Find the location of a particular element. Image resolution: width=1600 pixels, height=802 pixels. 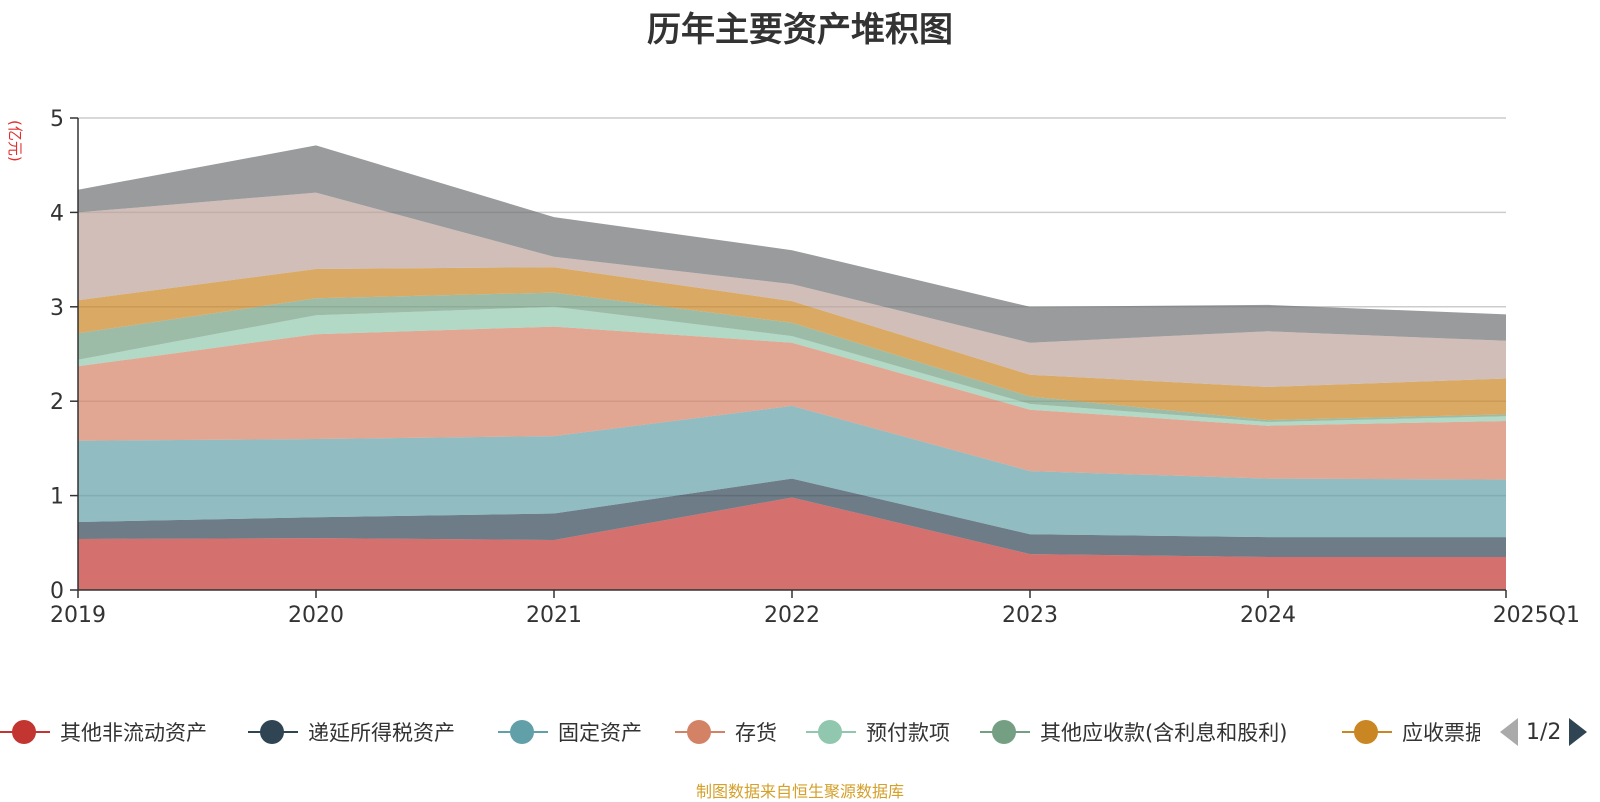

legend-item: 固定资产 is located at coordinates (570, 732).